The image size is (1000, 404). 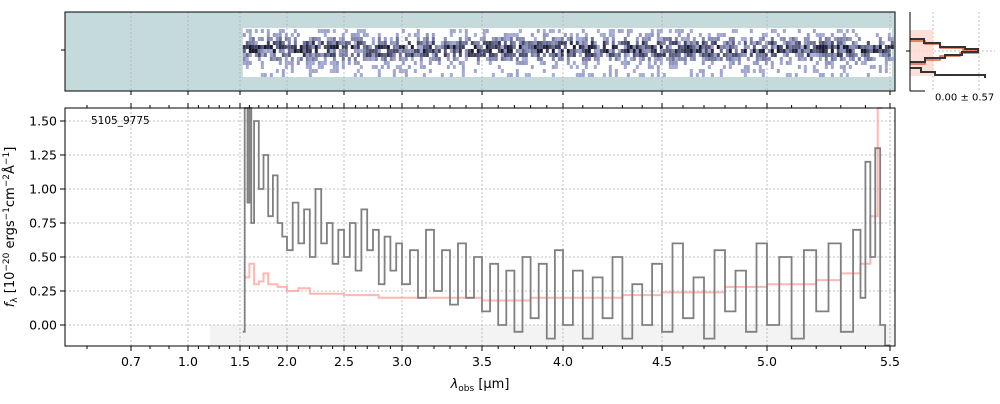 I want to click on y-axis-label: fλ [10−20 ergs−1cm−2Å−1], so click(x=11, y=227).